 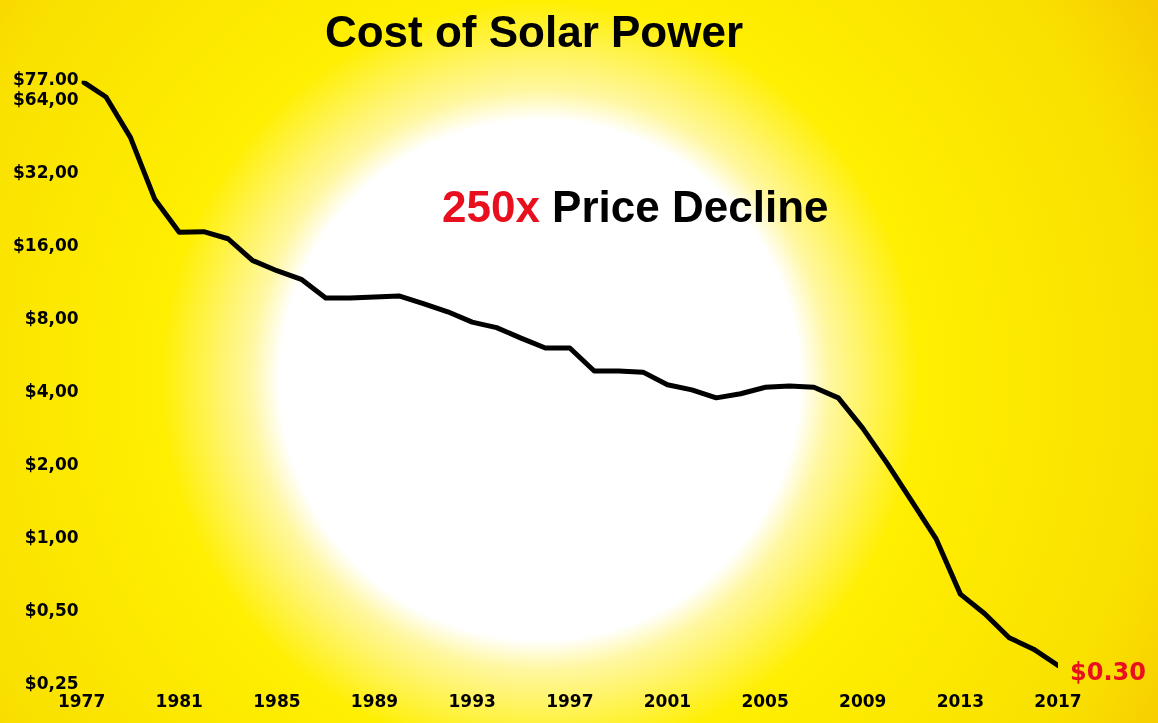 What do you see at coordinates (374, 701) in the screenshot?
I see `x-tick-label: 1989` at bounding box center [374, 701].